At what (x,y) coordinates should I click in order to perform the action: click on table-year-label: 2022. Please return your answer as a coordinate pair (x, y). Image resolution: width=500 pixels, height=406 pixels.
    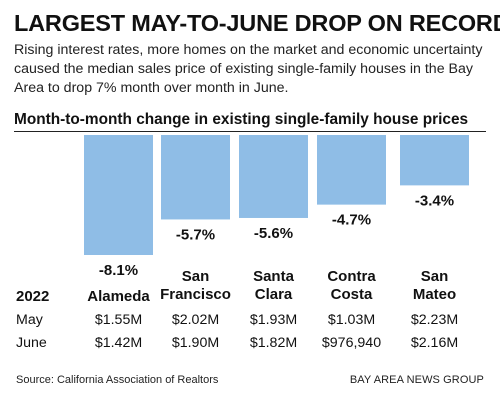
    Looking at the image, I should click on (32, 296).